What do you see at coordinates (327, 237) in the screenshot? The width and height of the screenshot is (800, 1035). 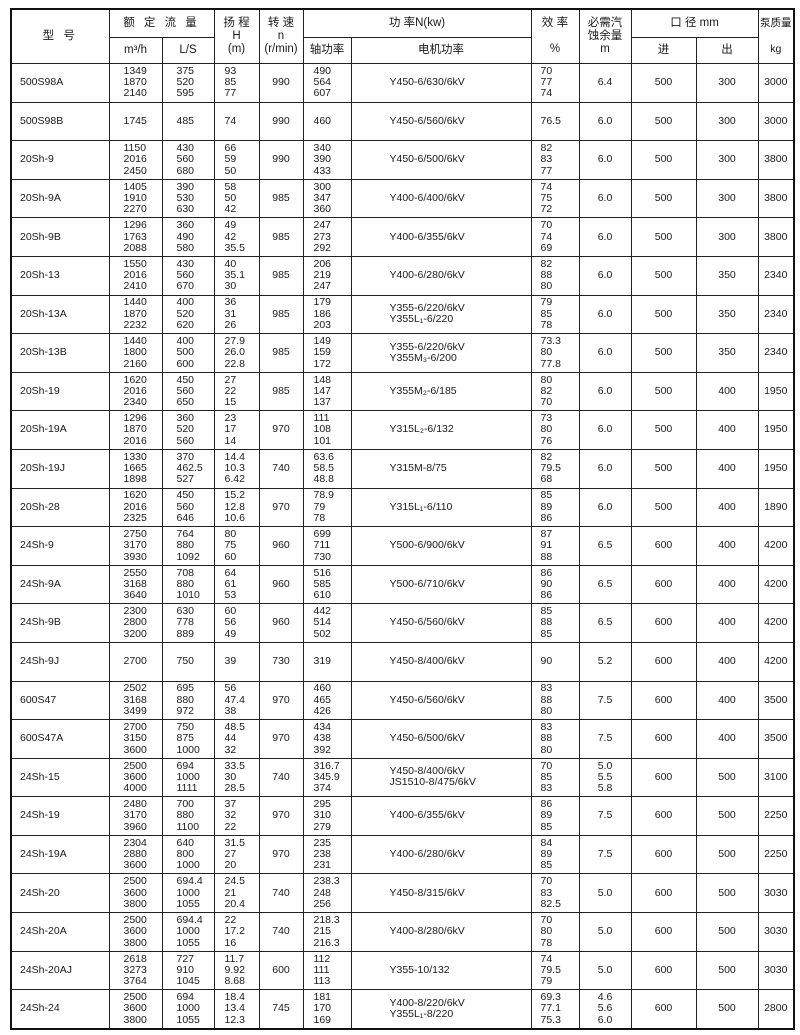 I see `cell-shaft-power: 247 273 292` at bounding box center [327, 237].